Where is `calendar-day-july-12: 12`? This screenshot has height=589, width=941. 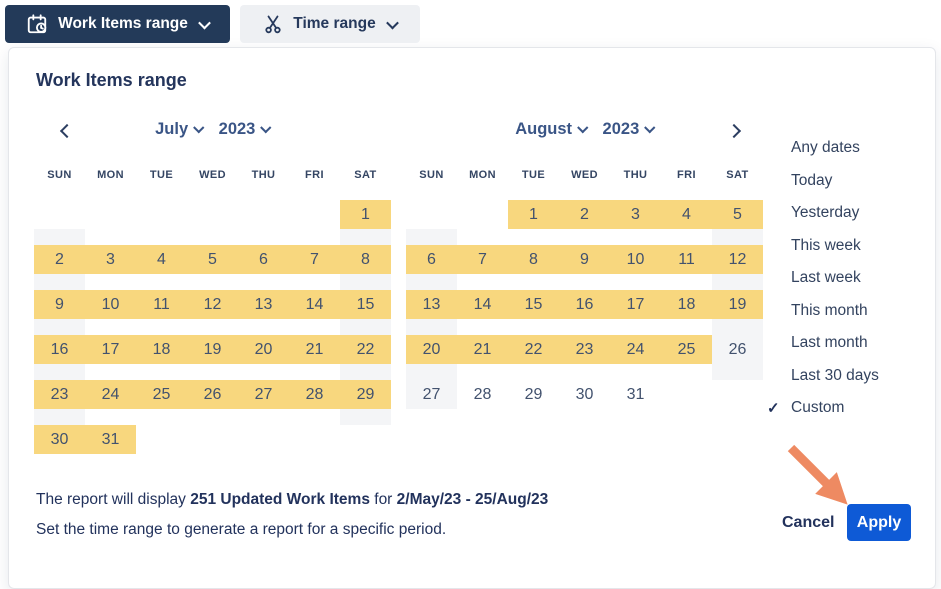
calendar-day-july-12: 12 is located at coordinates (212, 304).